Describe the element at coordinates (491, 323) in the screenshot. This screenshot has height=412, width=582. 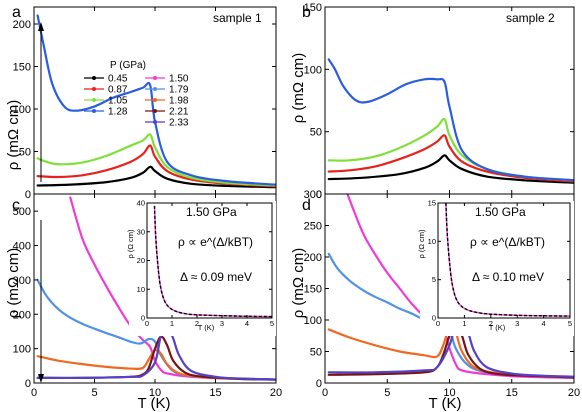
I see `x-tick-label-d-inset: 2` at that location.